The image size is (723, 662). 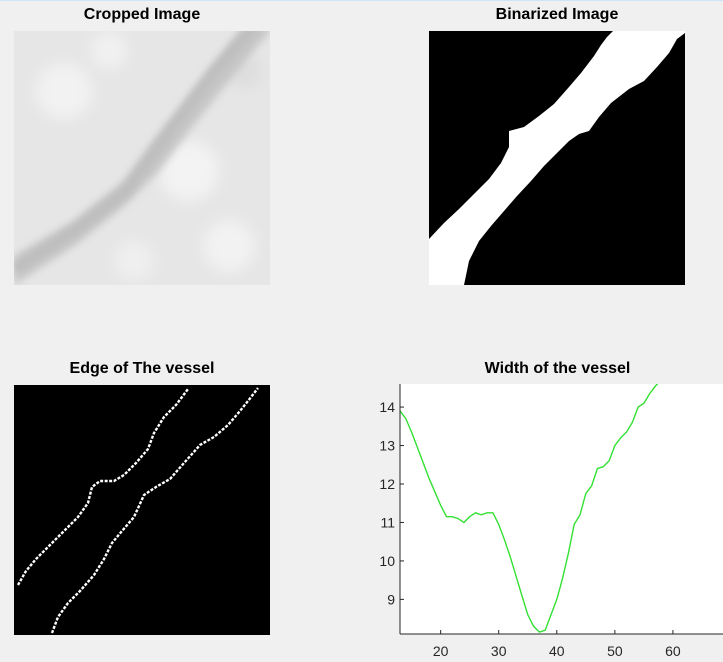 I want to click on binarized-image-canvas, so click(x=557, y=158).